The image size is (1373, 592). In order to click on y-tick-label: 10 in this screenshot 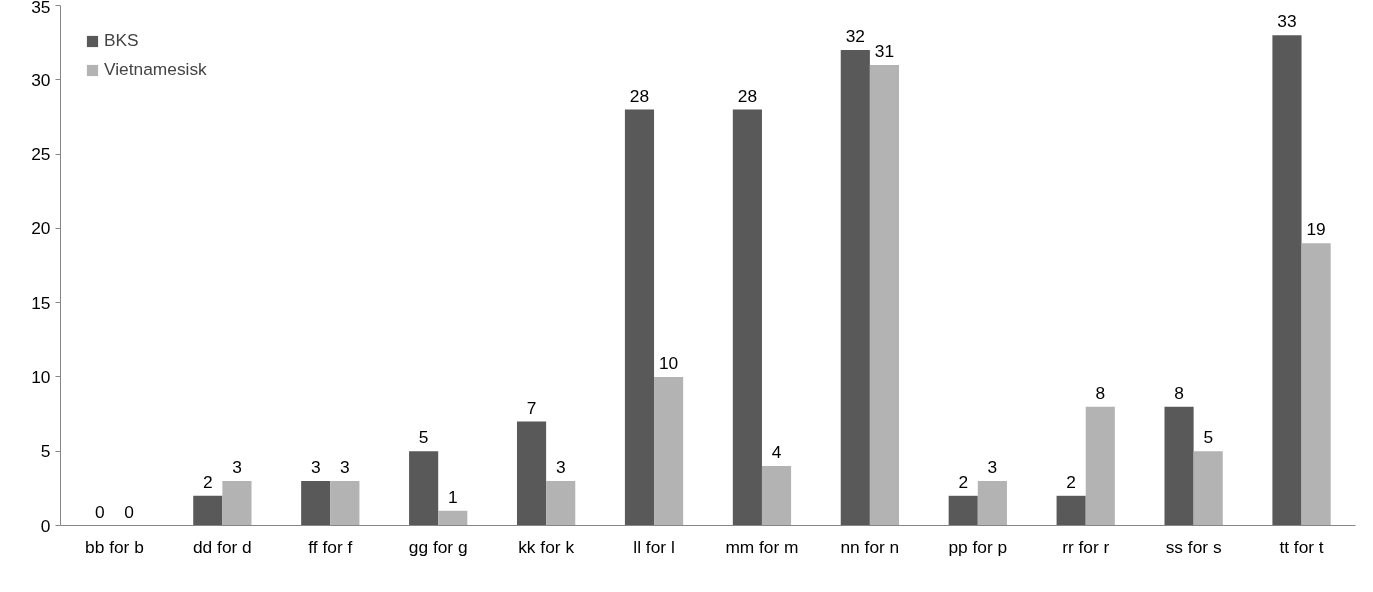, I will do `click(41, 376)`.